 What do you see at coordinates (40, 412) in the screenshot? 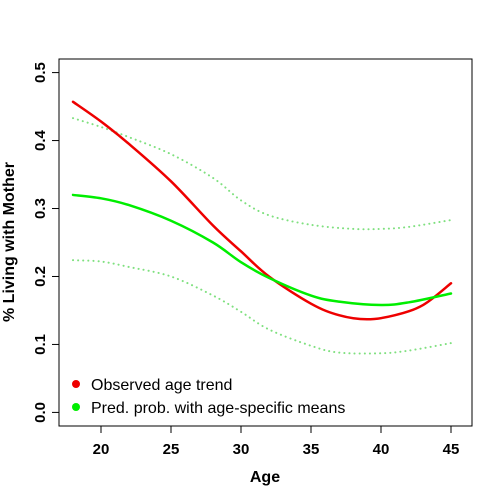
I see `y-tick-label: 0.0` at bounding box center [40, 412].